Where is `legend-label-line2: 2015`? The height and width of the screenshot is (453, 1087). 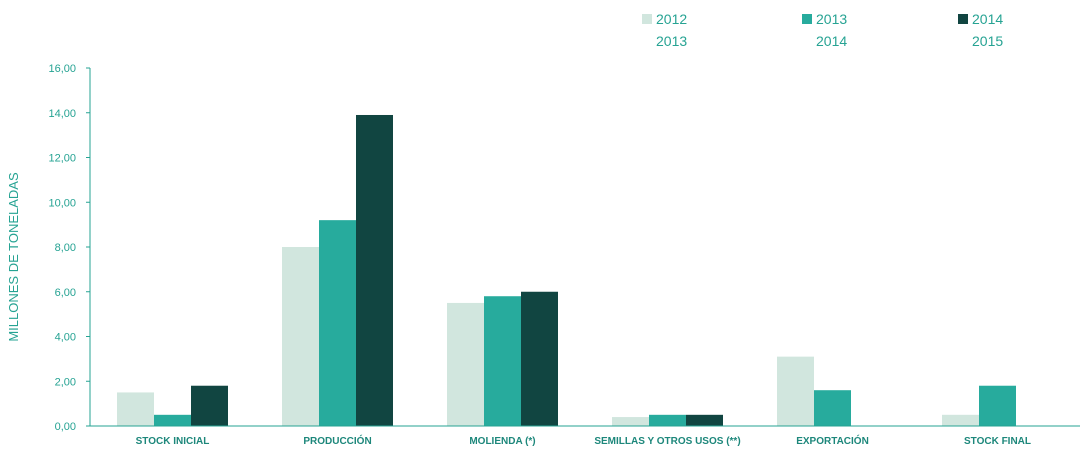 legend-label-line2: 2015 is located at coordinates (987, 41).